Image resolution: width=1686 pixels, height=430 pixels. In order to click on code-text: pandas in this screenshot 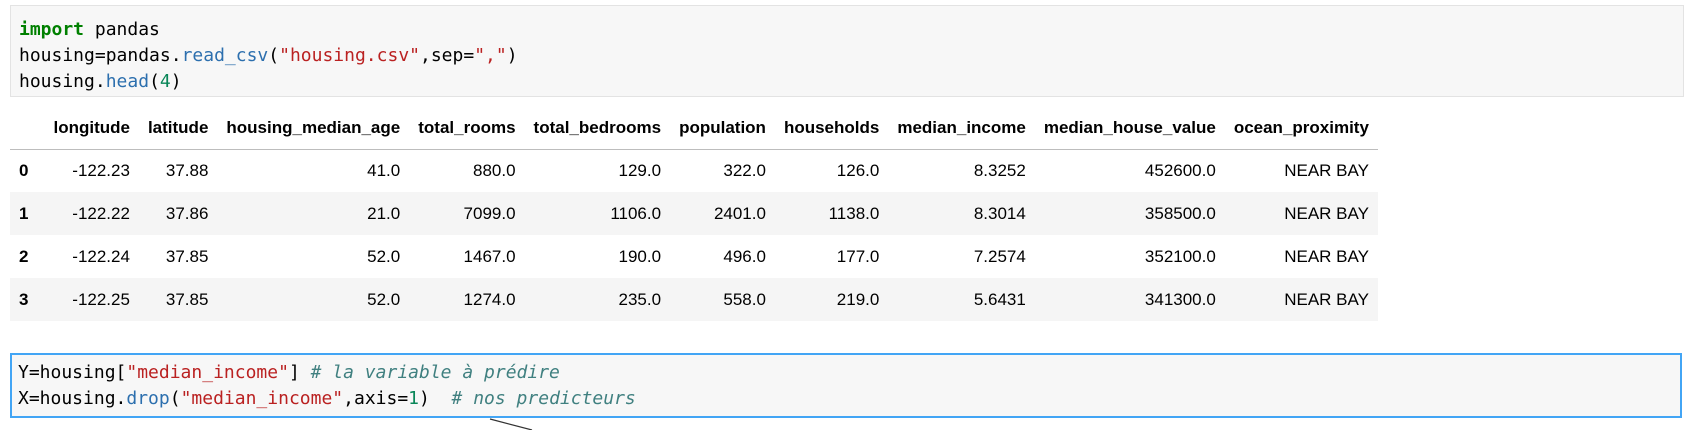, I will do `click(122, 29)`.